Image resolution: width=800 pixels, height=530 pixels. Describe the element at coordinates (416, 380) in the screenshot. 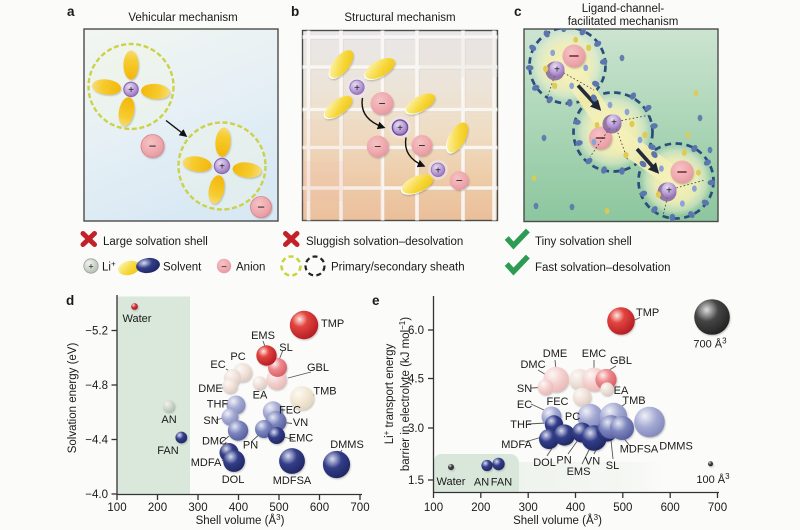

I see `svg-text: 4.5` at that location.